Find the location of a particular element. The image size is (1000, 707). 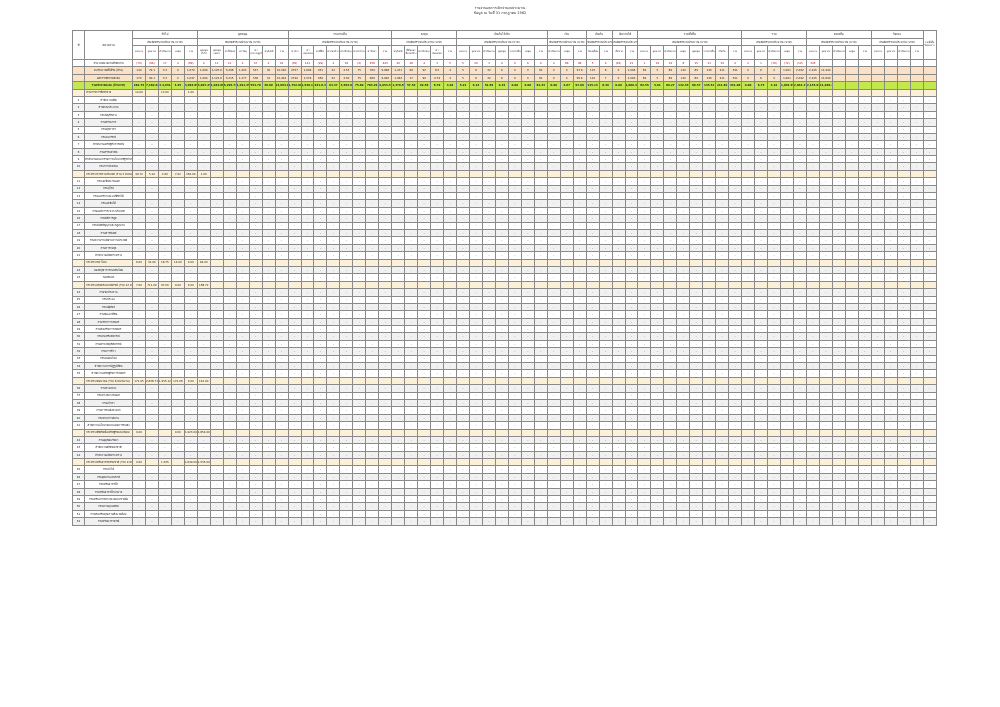

header-leaf-4-5: ลงทุน is located at coordinates (527, 52).